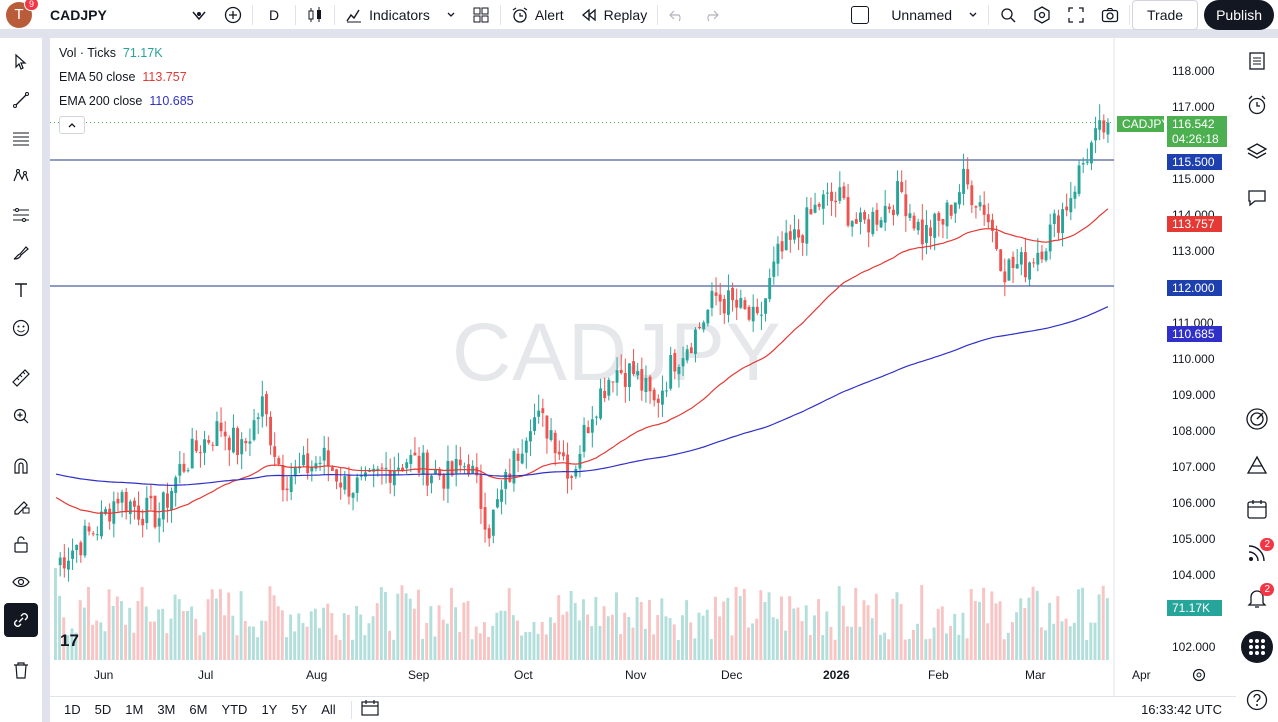 The image size is (1278, 722). I want to click on collapse-legend-button, so click(72, 125).